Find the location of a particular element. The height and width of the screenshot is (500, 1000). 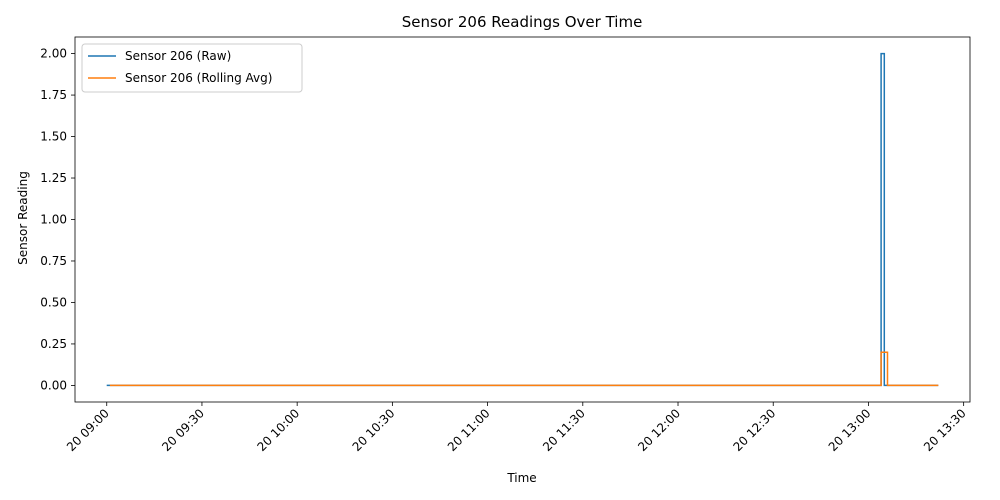

y-tick-label: 1.75 is located at coordinates (53, 95).